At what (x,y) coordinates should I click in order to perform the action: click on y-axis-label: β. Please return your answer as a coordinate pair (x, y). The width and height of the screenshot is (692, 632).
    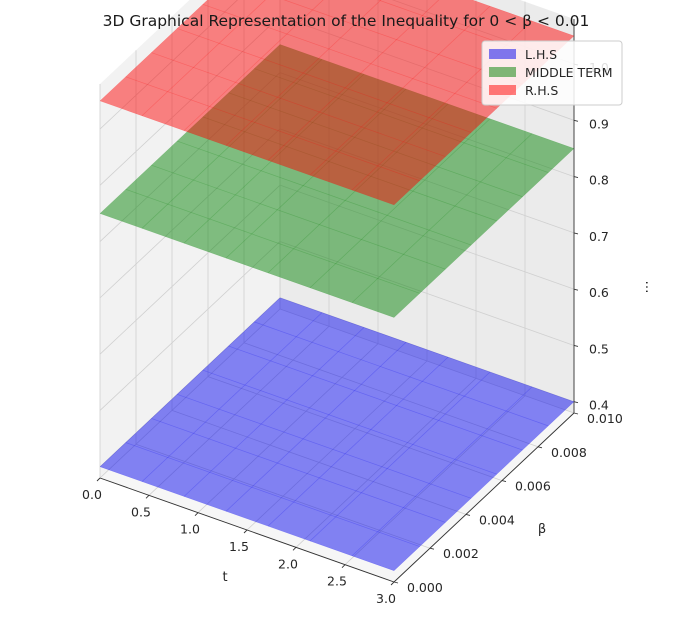
    Looking at the image, I should click on (542, 529).